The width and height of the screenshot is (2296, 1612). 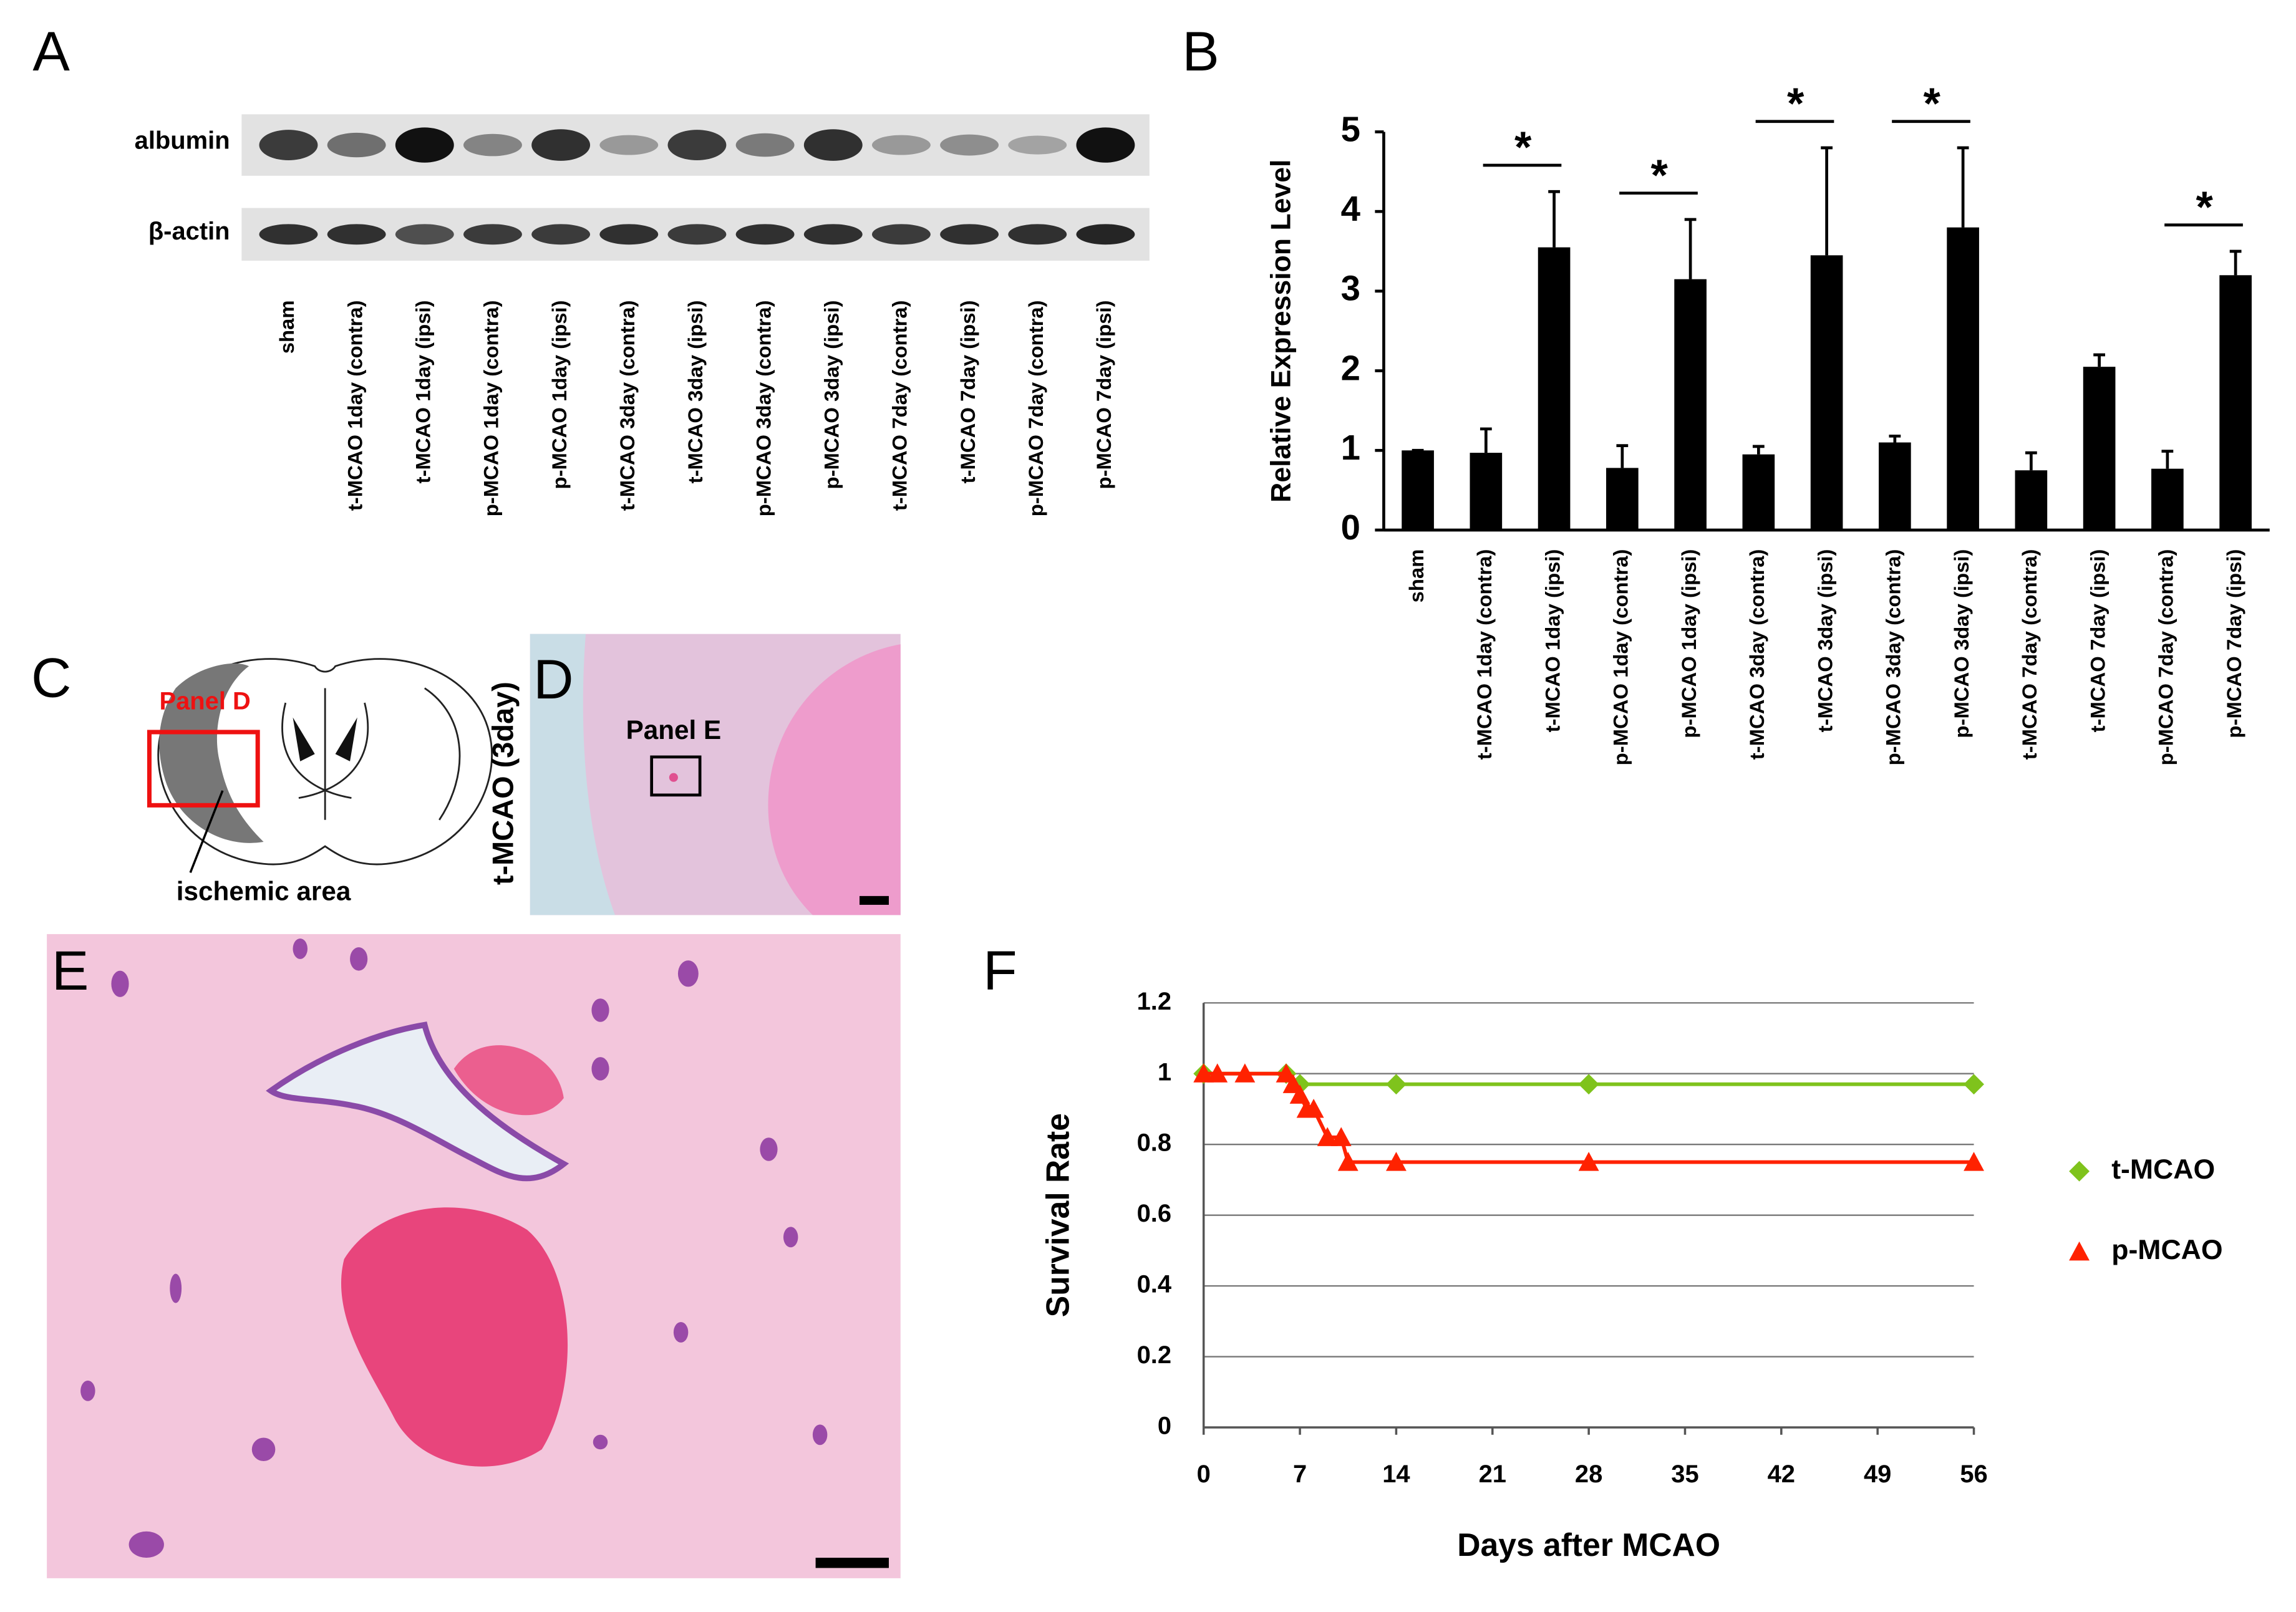 I want to click on ischemic-area, so click(x=212, y=753).